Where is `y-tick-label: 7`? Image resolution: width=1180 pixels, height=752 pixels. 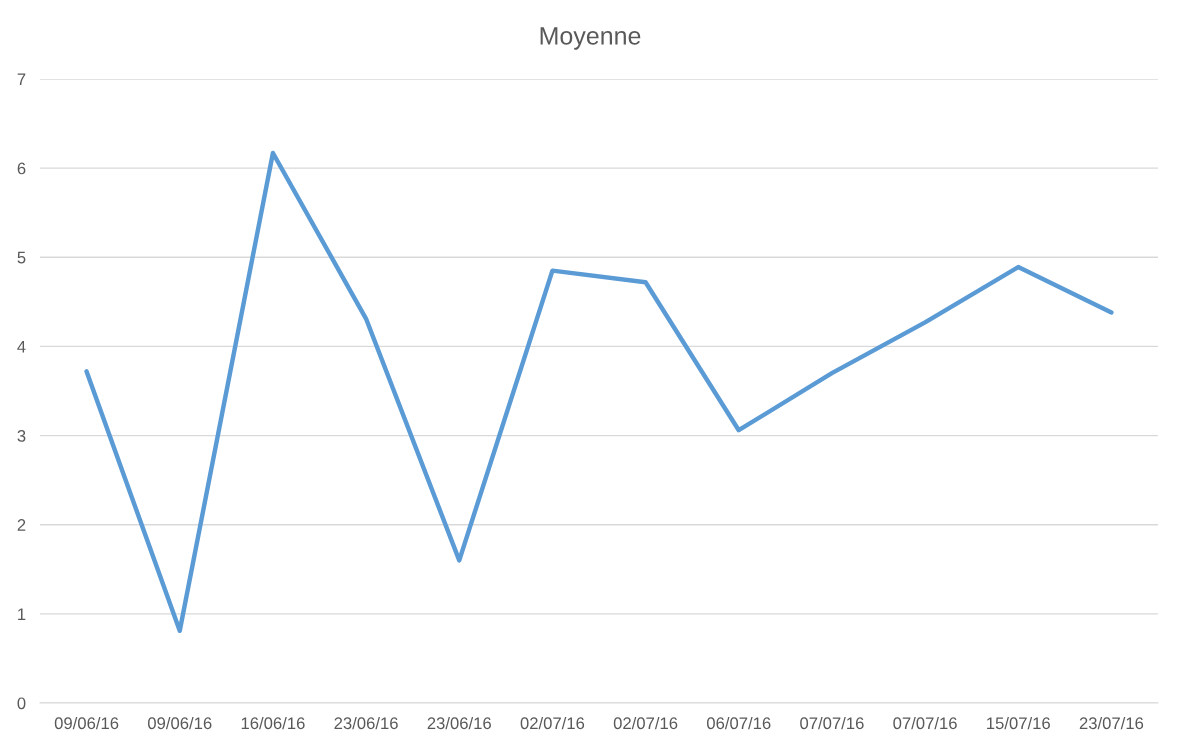 y-tick-label: 7 is located at coordinates (21, 79).